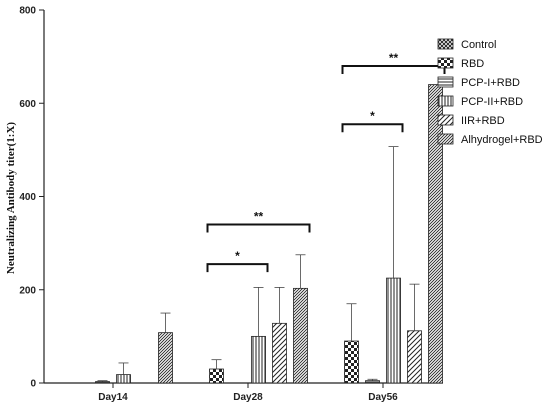 The height and width of the screenshot is (406, 550). What do you see at coordinates (248, 397) in the screenshot?
I see `x-tick-label: Day28` at bounding box center [248, 397].